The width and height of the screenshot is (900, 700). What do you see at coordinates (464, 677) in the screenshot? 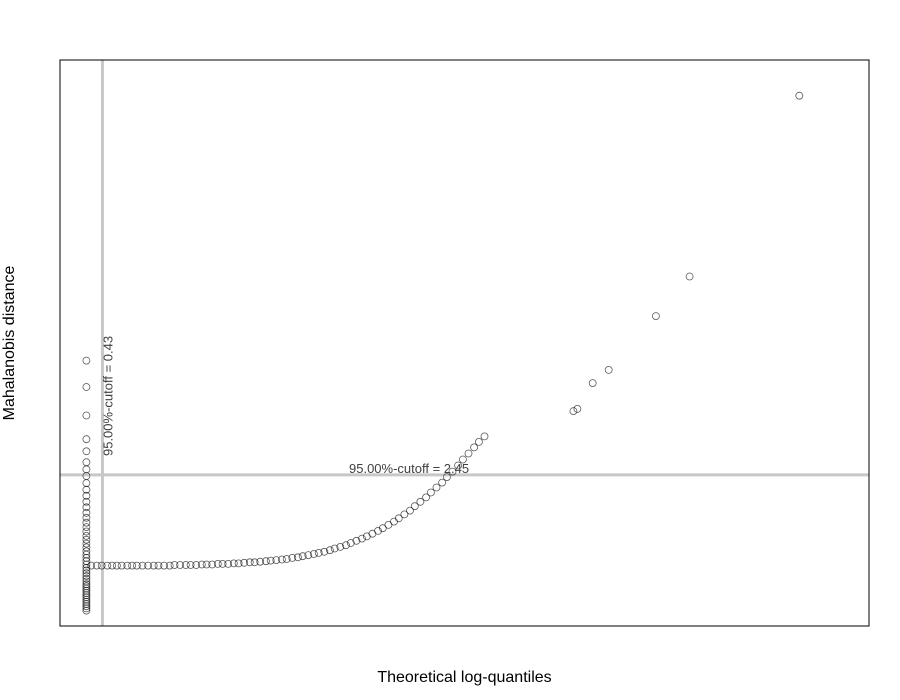
I see `x-axis-label: Theoretical log-quantiles` at bounding box center [464, 677].